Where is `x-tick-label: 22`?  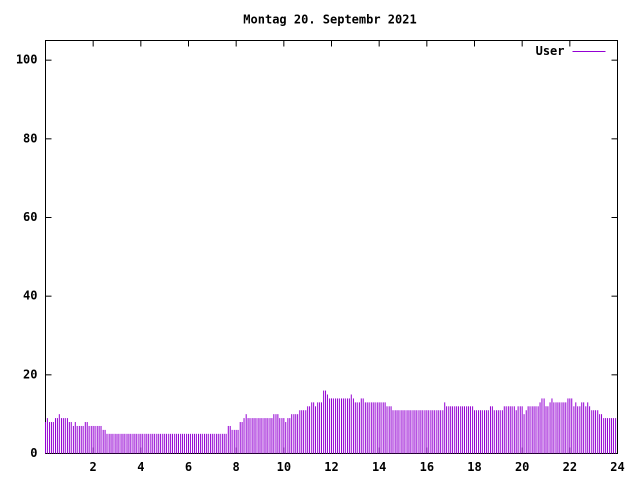
x-tick-label: 22 is located at coordinates (570, 467).